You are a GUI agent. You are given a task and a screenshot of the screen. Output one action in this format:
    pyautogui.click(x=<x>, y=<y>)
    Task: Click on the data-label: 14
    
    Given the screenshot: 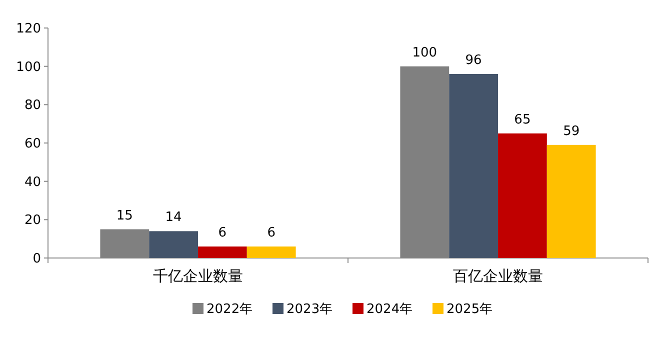 What is the action you would take?
    pyautogui.click(x=173, y=218)
    